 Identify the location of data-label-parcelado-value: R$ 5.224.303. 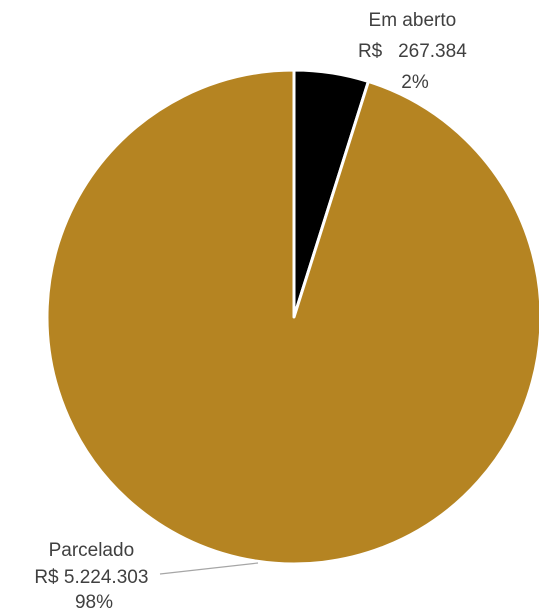
(91, 577).